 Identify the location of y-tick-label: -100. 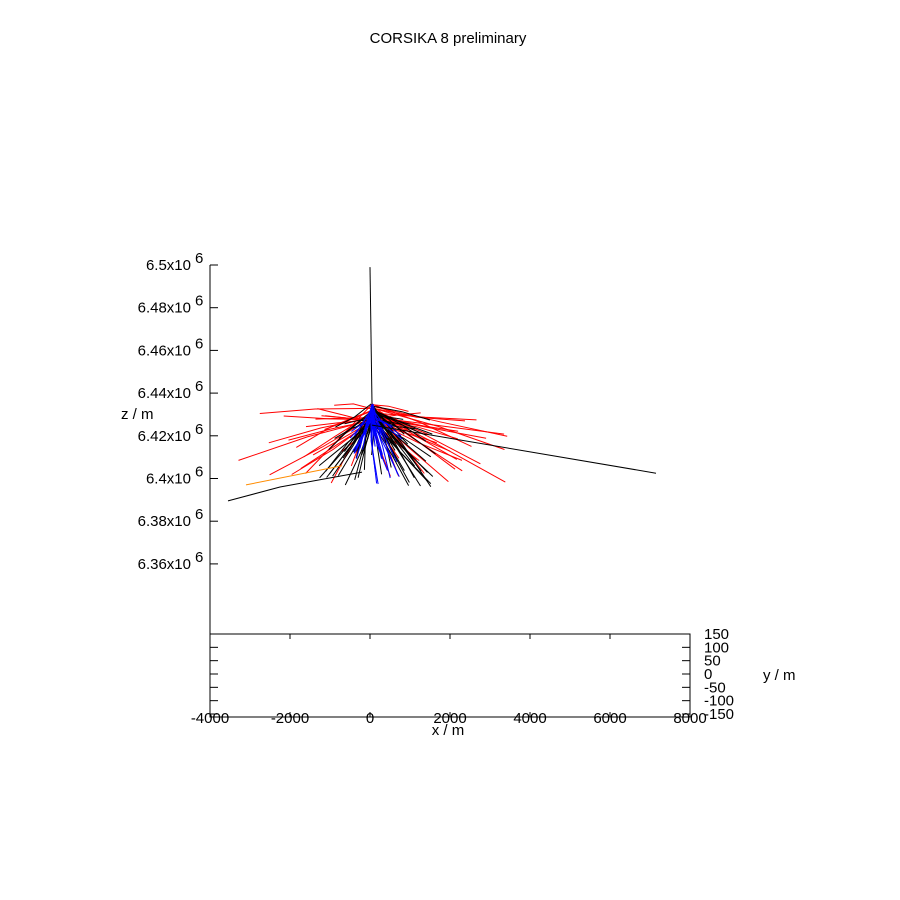
(719, 701).